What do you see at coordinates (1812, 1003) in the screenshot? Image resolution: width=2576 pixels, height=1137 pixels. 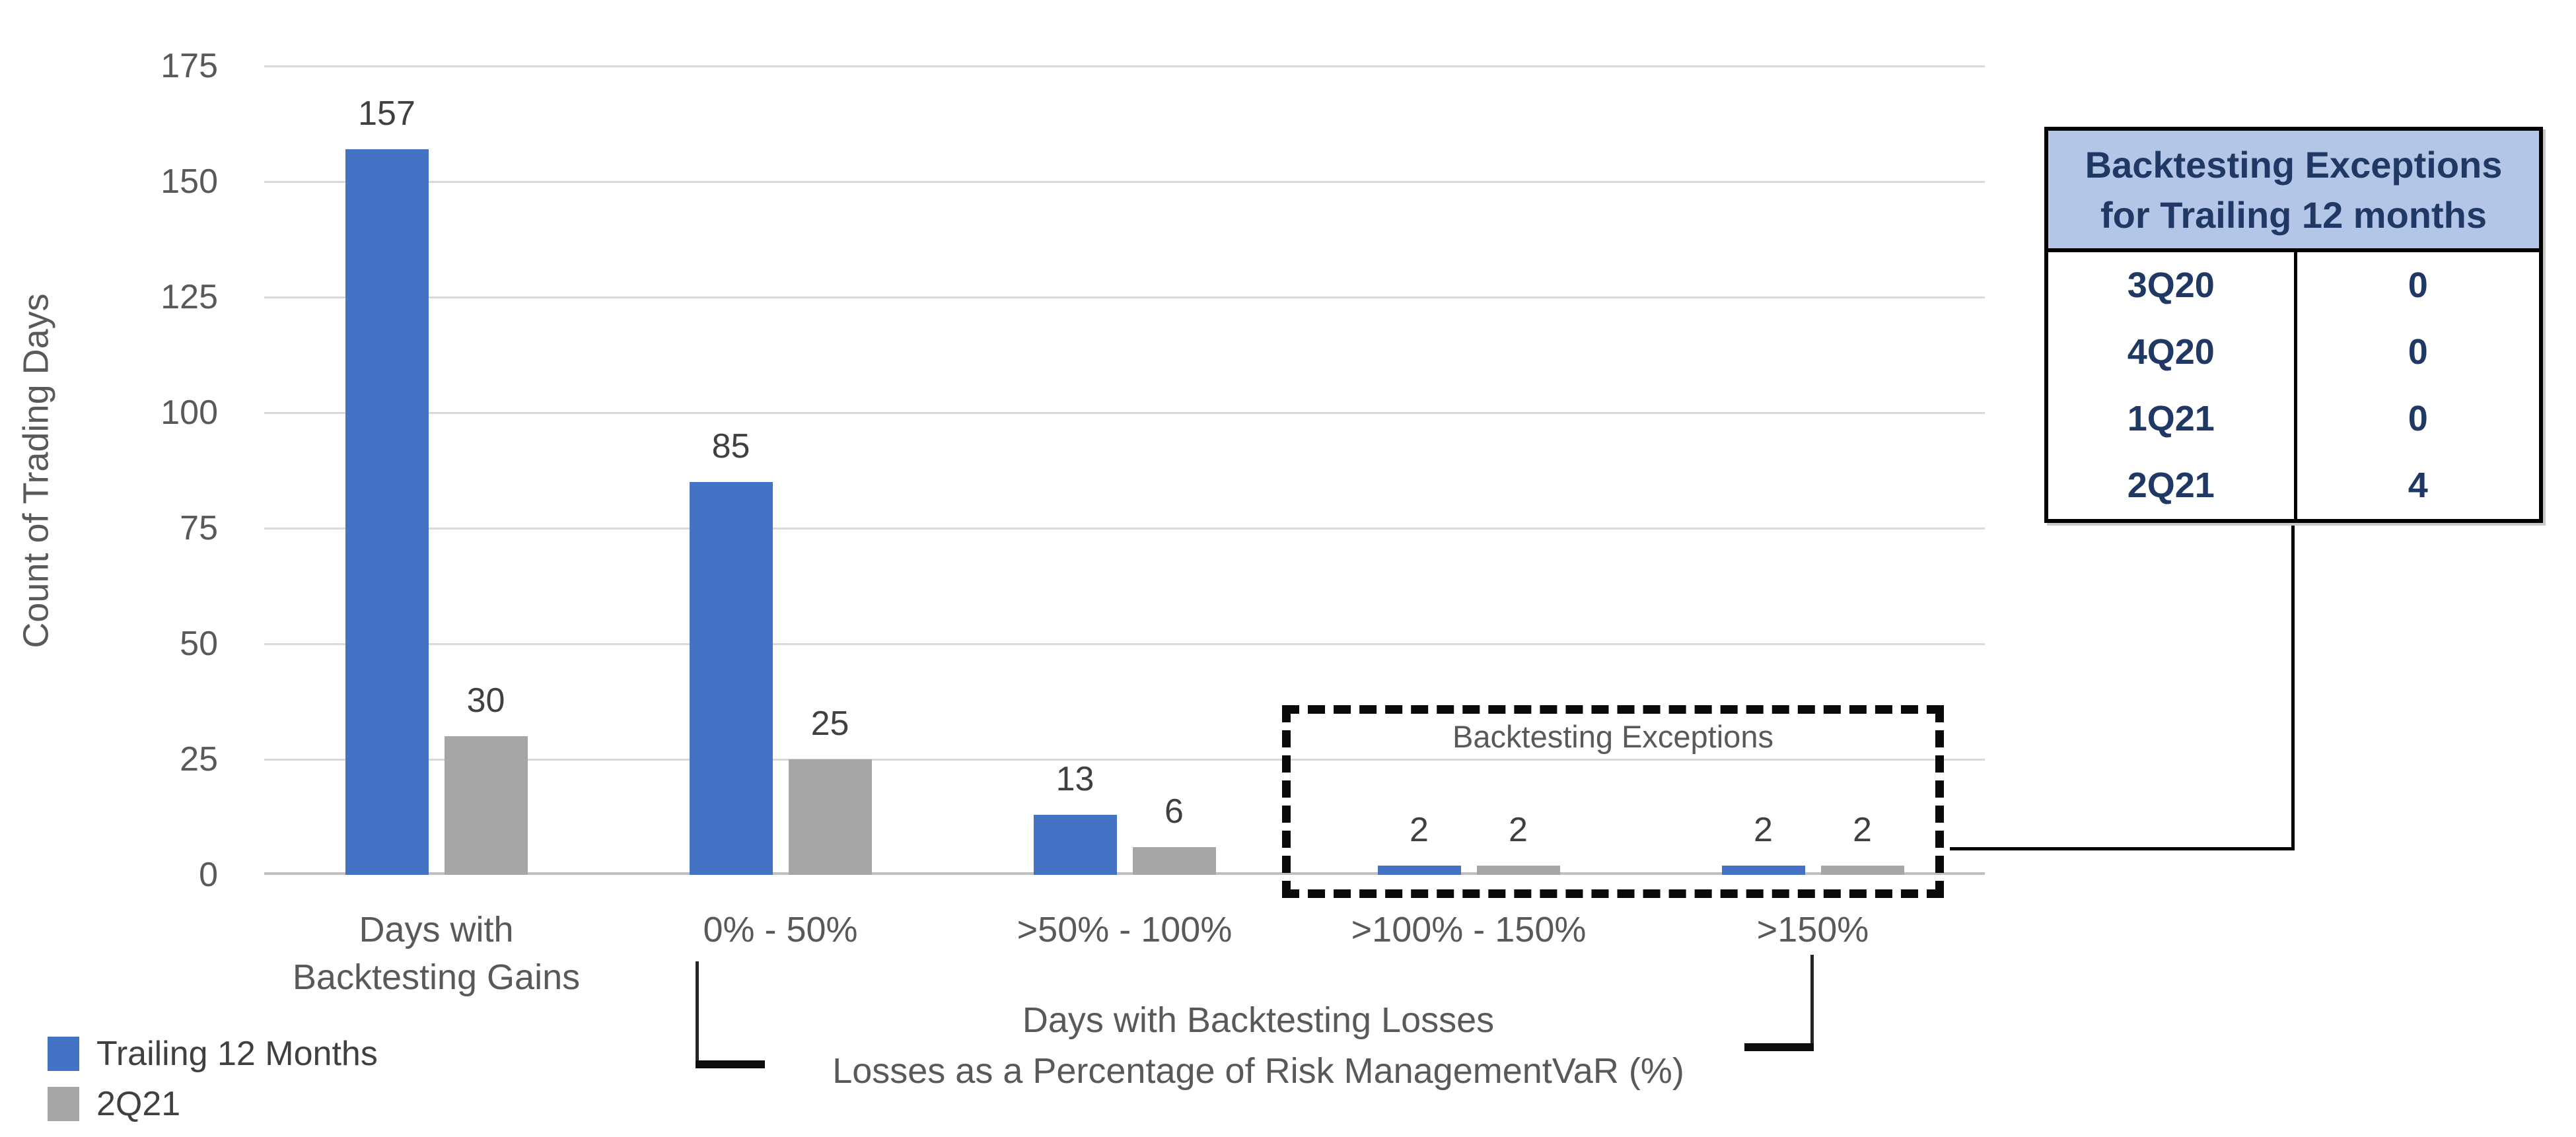 I see `right-bracket-vertical-line` at bounding box center [1812, 1003].